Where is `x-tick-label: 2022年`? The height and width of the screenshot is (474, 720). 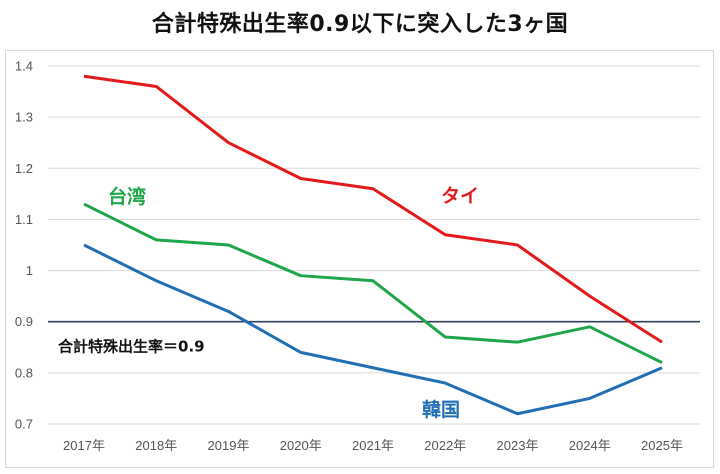 x-tick-label: 2022年 is located at coordinates (445, 445).